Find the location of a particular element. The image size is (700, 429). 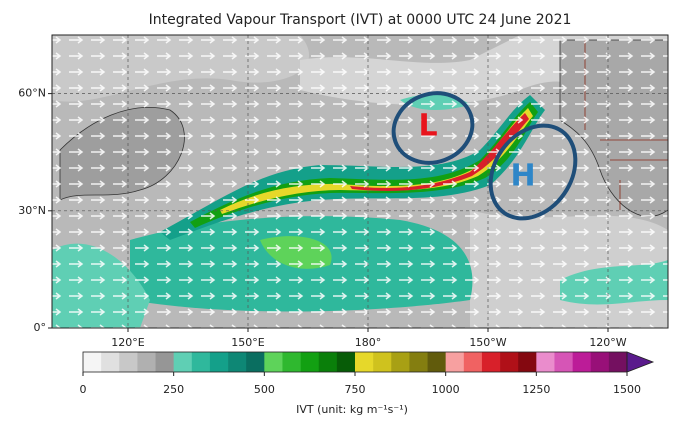

colorbar-tick-label: 250 is located at coordinates (173, 389).